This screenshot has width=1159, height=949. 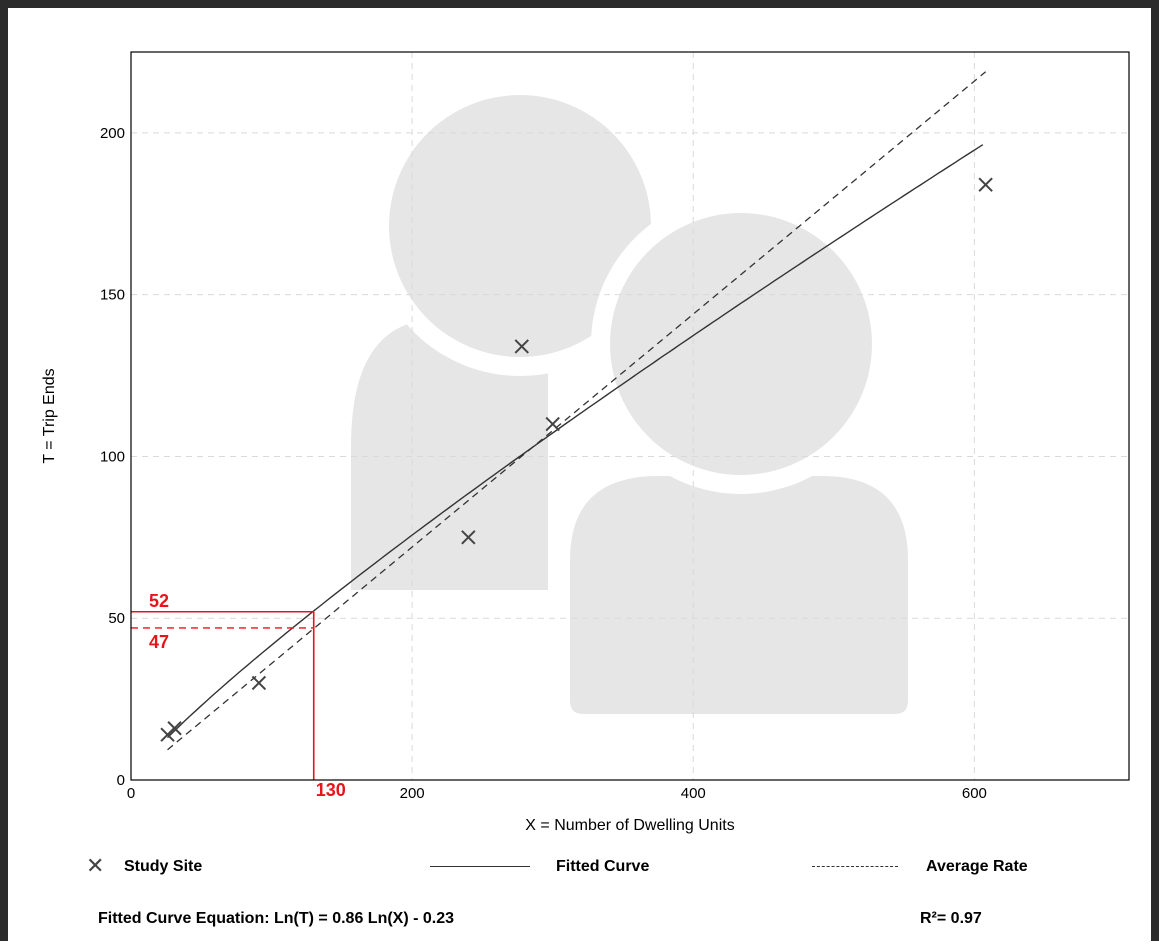 What do you see at coordinates (116, 618) in the screenshot?
I see `y-tick-label: 50` at bounding box center [116, 618].